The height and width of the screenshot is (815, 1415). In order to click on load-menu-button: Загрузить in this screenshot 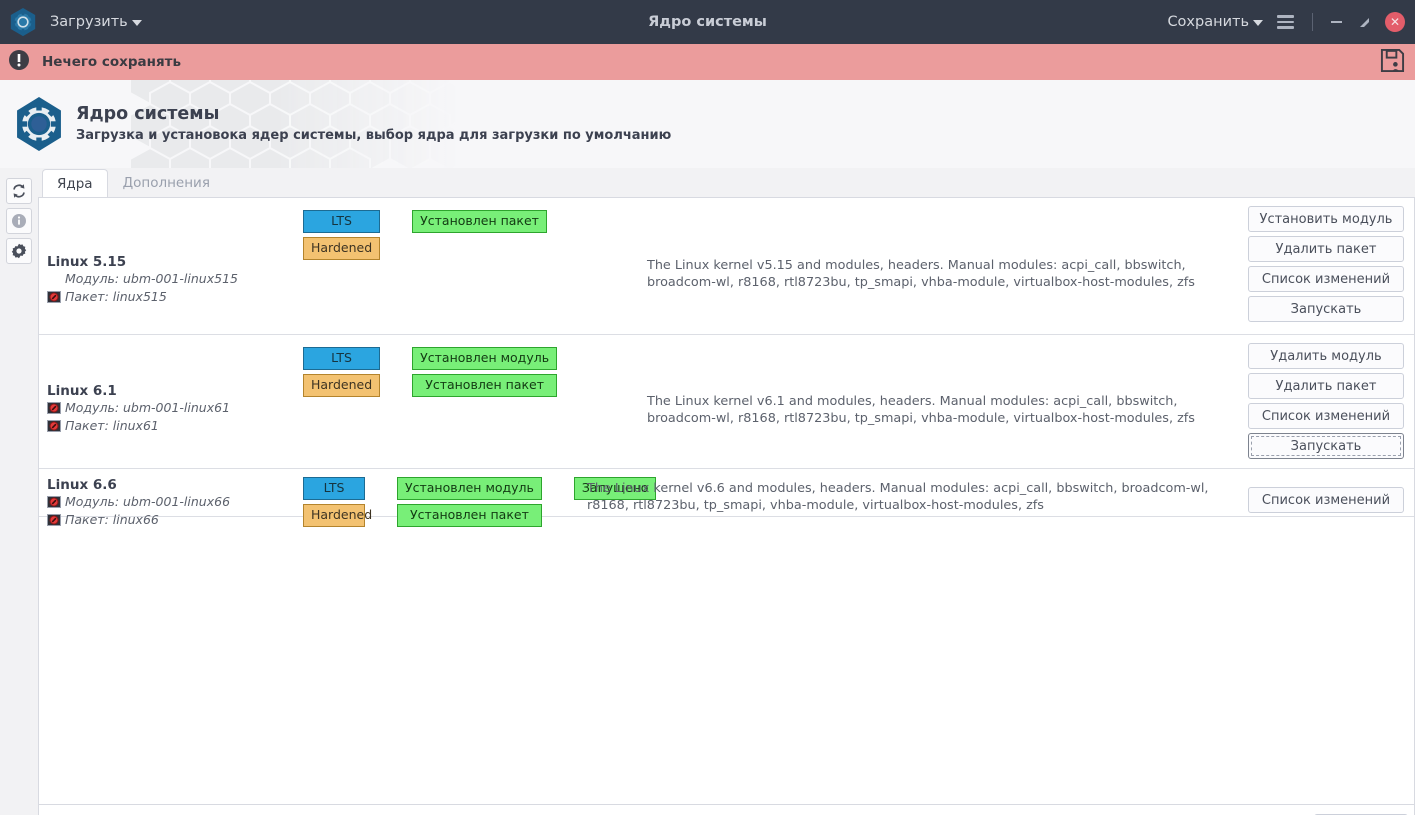, I will do `click(96, 22)`.